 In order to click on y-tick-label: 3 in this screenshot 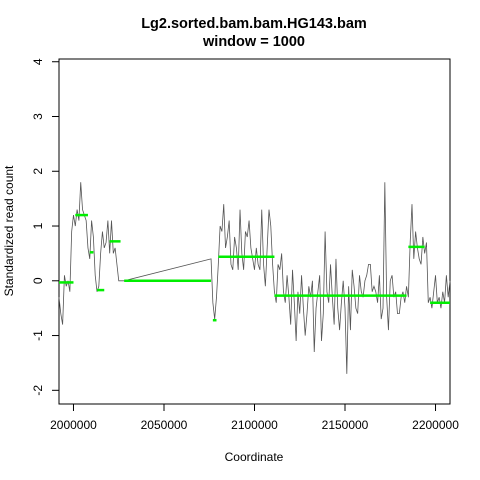, I will do `click(38, 116)`.